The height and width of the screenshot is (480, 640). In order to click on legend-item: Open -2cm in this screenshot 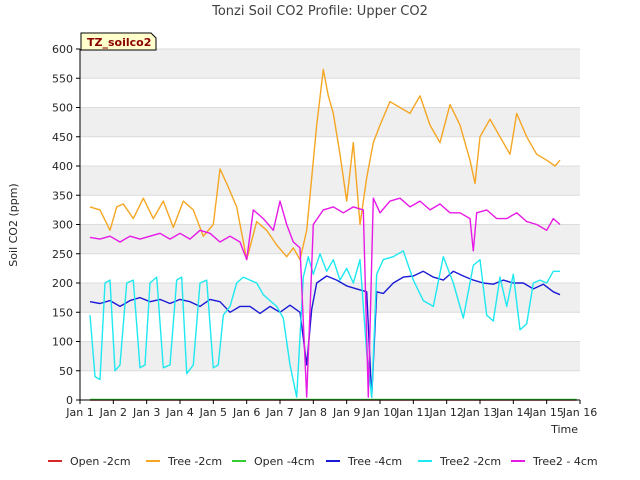, I will do `click(89, 461)`.